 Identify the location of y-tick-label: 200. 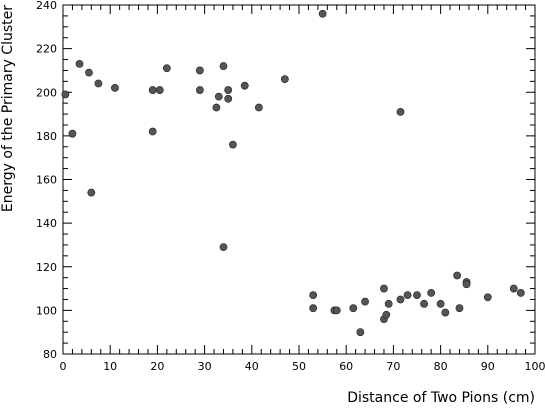
(46, 92).